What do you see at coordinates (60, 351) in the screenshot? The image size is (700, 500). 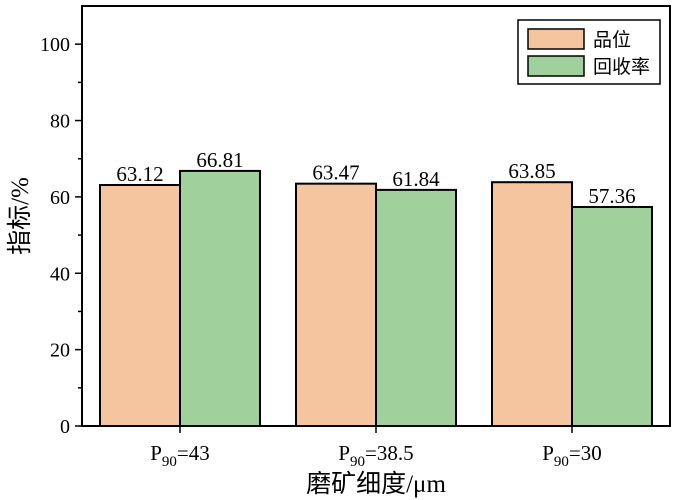 I see `y-tick-label: 20` at bounding box center [60, 351].